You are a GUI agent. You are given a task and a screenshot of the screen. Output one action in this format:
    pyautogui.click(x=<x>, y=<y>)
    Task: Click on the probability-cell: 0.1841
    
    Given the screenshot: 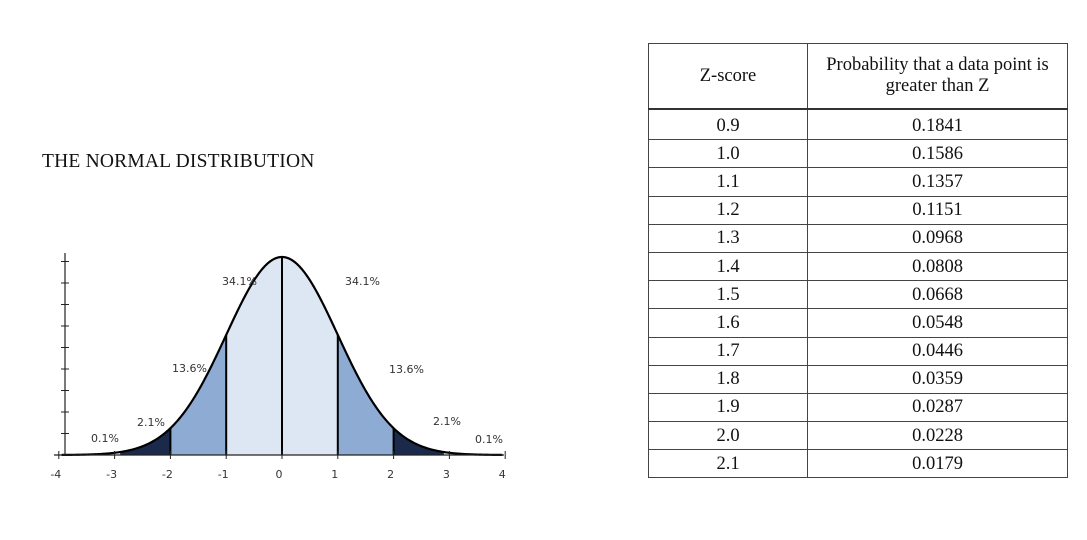 What is the action you would take?
    pyautogui.click(x=937, y=124)
    